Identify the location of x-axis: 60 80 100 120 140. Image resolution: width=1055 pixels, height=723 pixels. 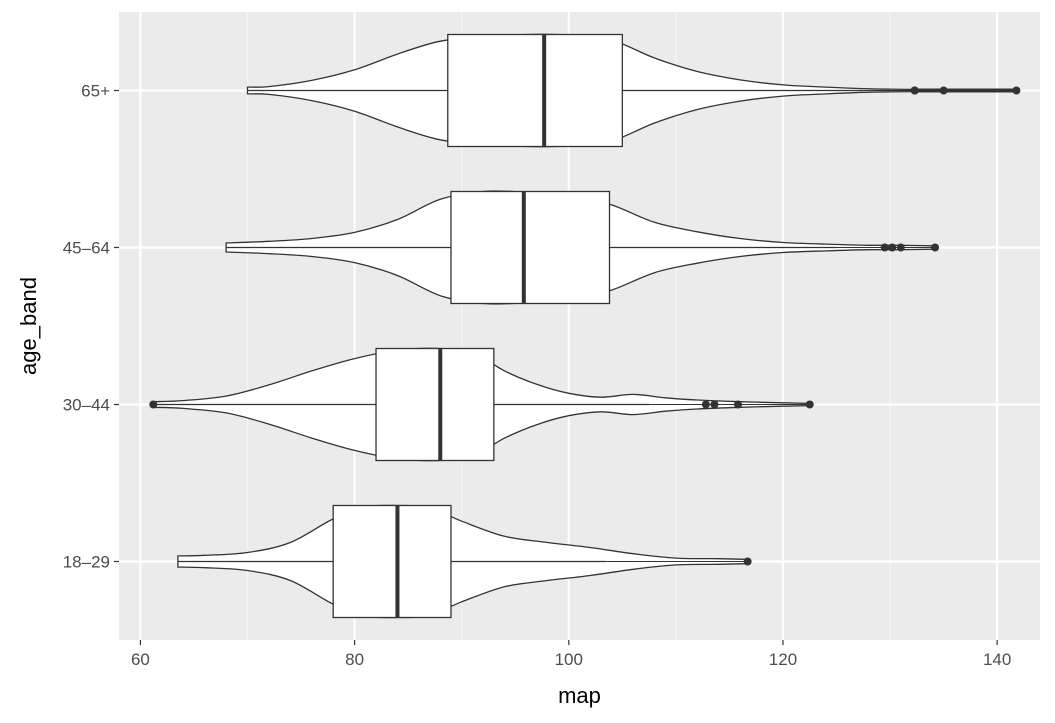
(571, 654).